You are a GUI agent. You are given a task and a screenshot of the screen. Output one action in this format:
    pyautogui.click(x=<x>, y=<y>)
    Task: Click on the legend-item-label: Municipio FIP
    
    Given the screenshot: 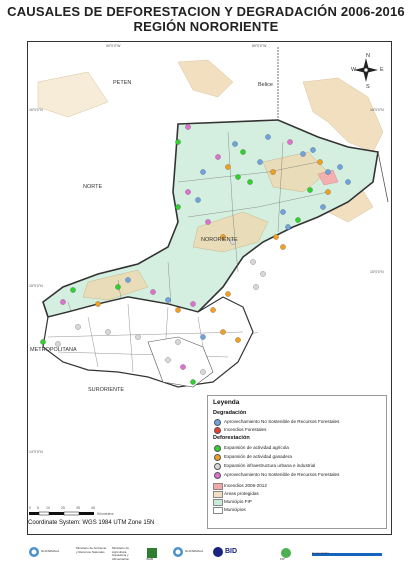 What is the action you would take?
    pyautogui.click(x=238, y=501)
    